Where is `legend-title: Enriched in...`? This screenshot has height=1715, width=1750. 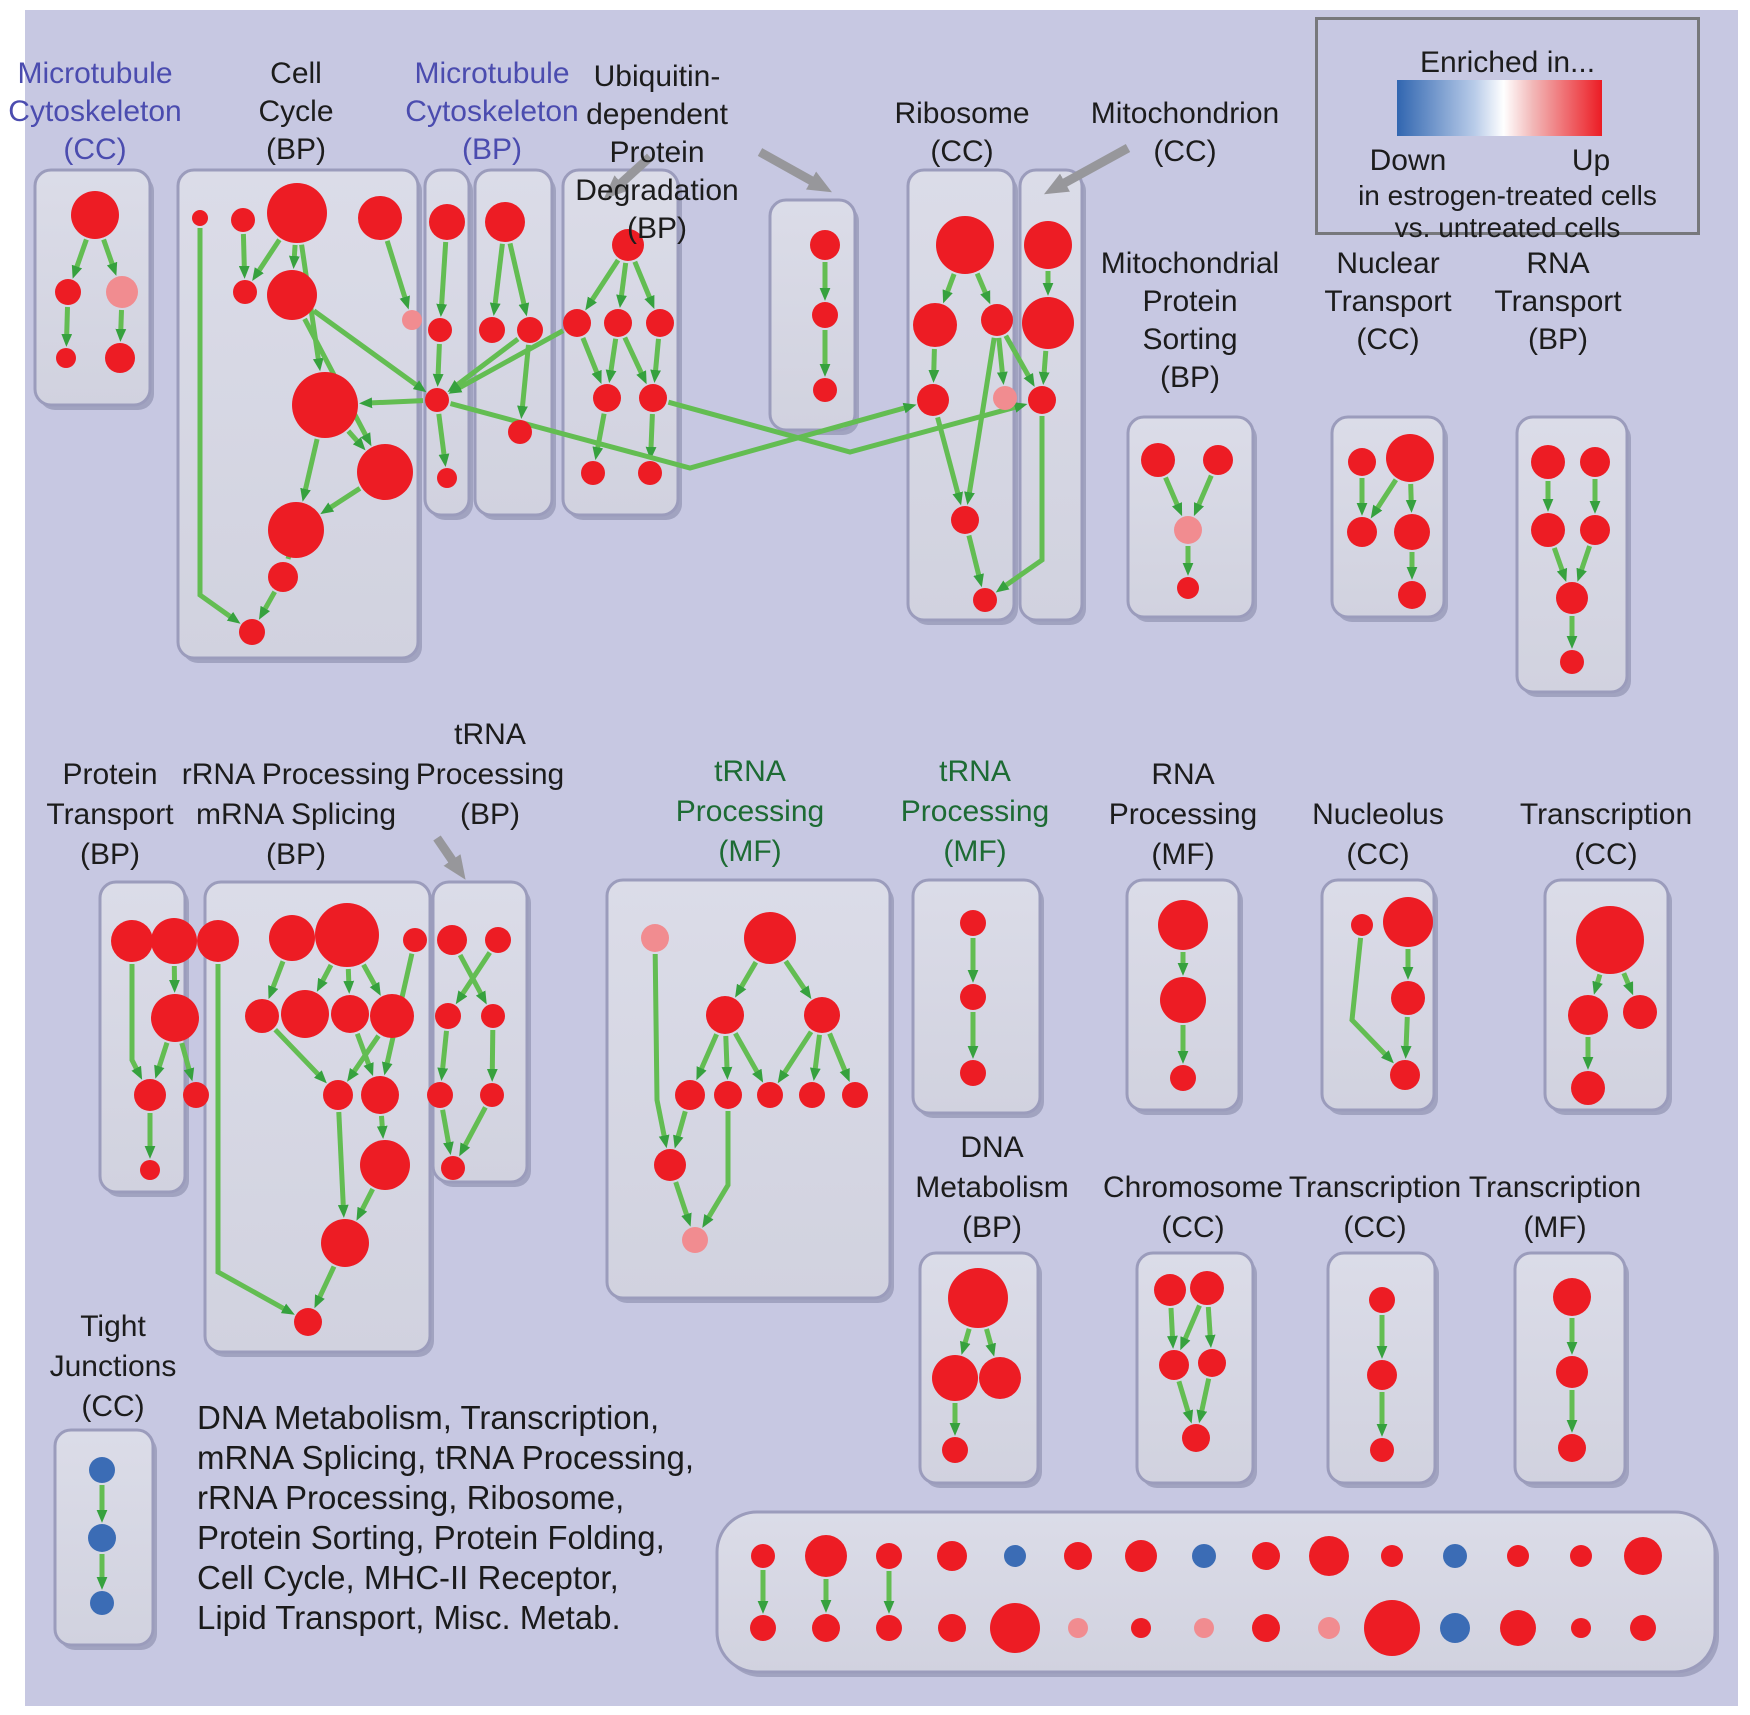 legend-title: Enriched in... is located at coordinates (1507, 62).